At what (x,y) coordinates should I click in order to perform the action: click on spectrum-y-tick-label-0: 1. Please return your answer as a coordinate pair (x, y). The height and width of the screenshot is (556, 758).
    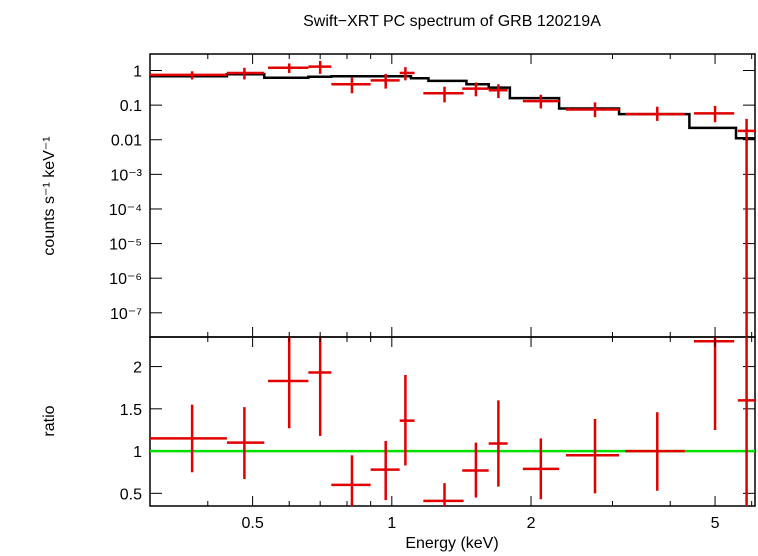
    Looking at the image, I should click on (137, 72).